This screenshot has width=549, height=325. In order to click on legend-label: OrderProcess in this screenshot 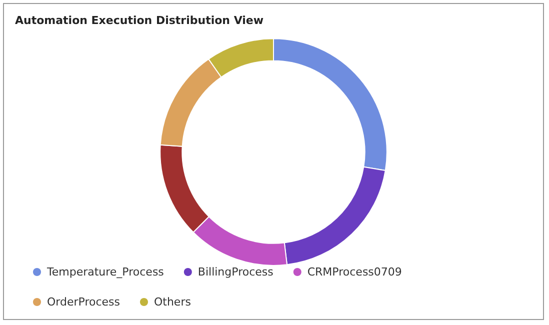, I will do `click(83, 302)`.